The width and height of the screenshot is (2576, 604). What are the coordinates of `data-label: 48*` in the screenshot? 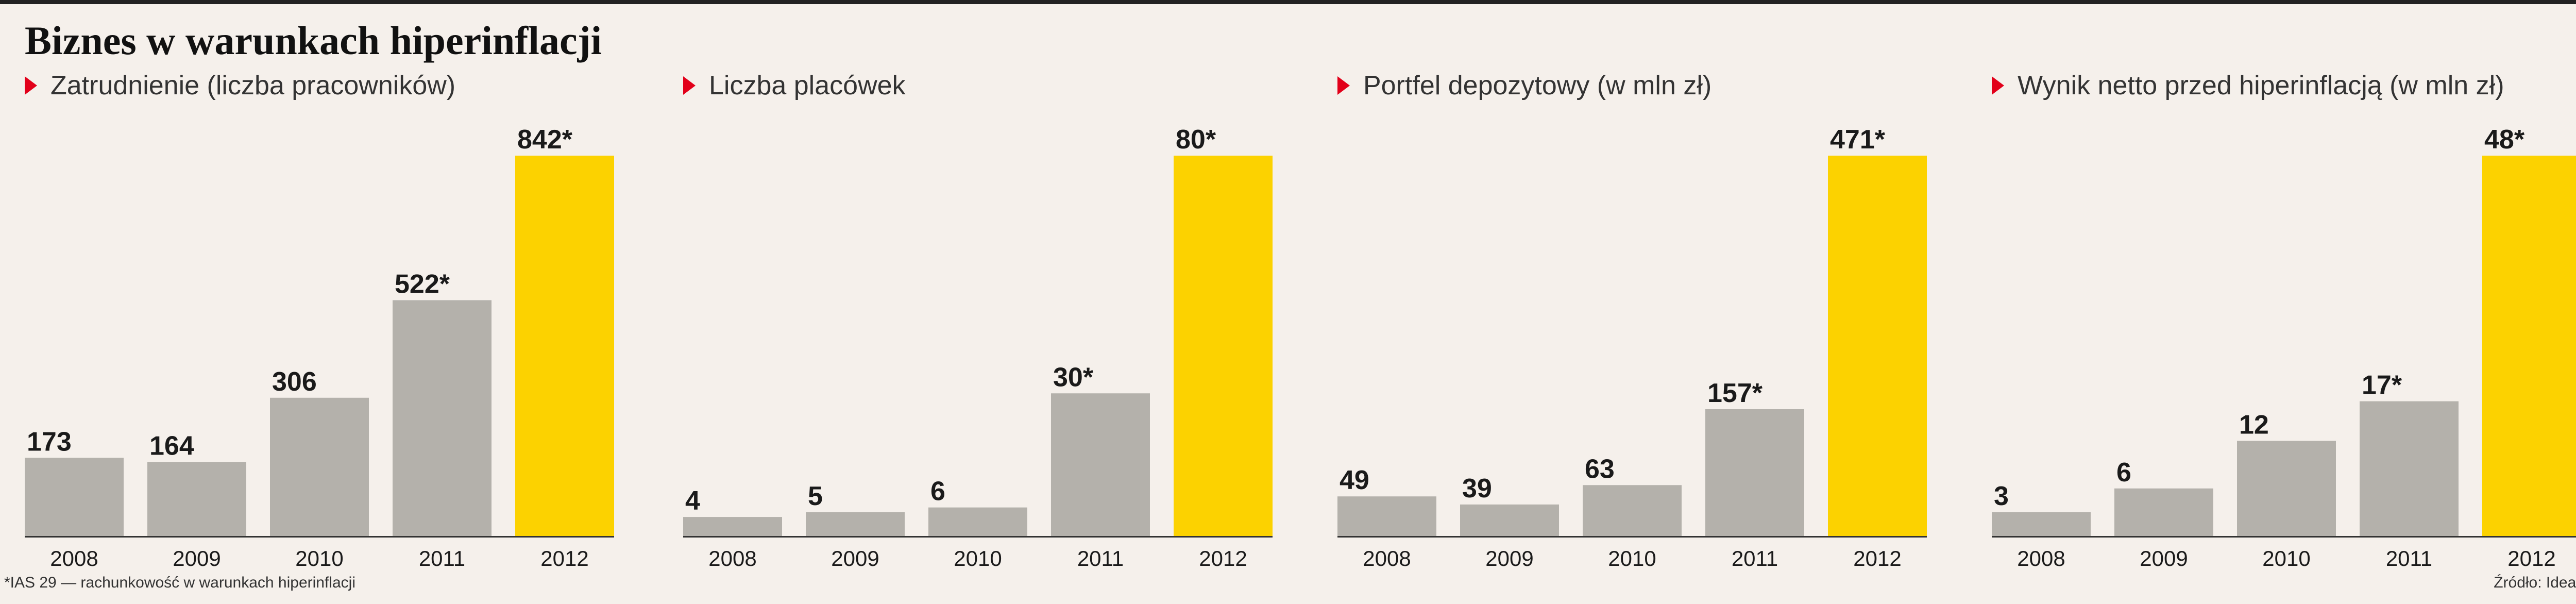 It's located at (2504, 140).